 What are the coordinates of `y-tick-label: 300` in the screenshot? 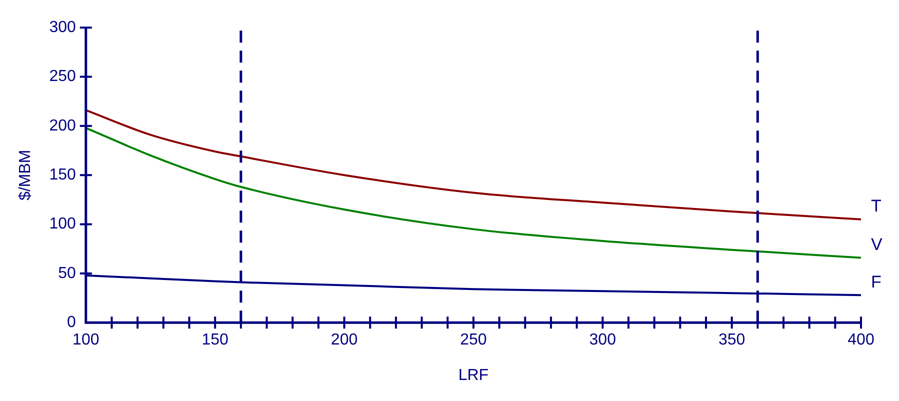 It's located at (62, 27).